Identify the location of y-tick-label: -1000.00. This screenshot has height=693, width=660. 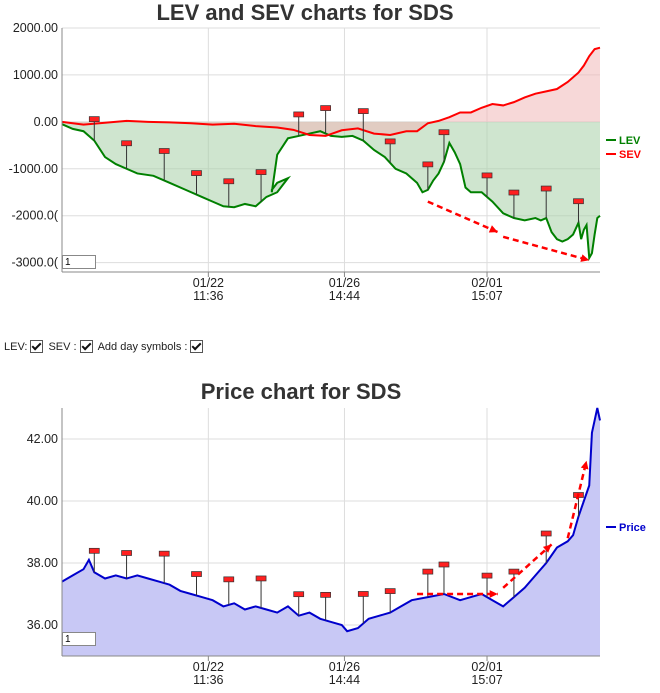
(33, 169).